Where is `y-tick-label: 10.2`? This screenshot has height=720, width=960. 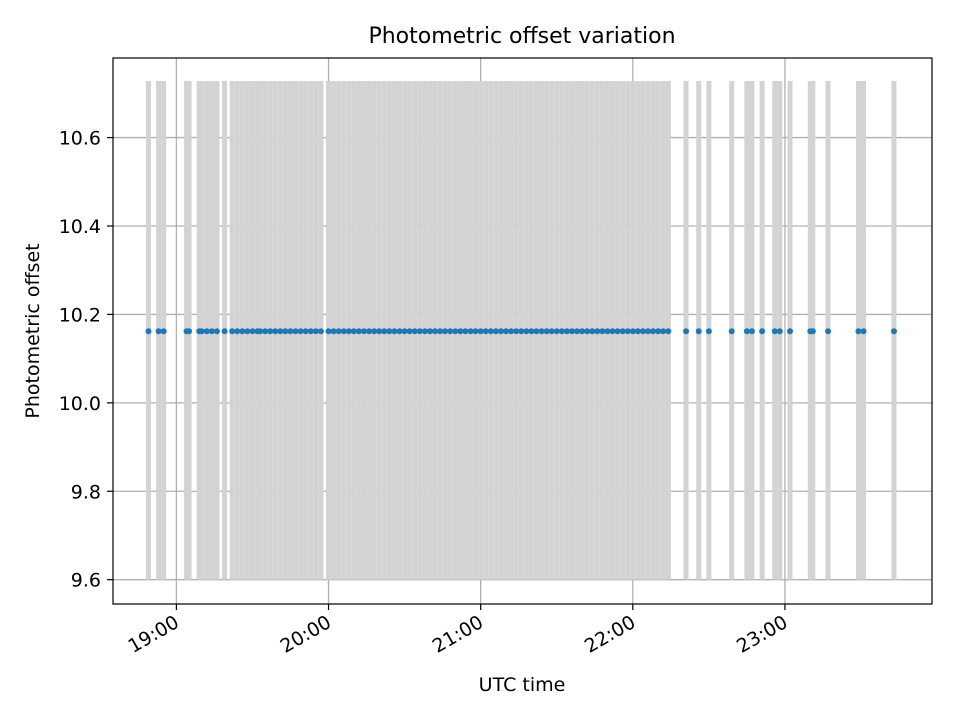
y-tick-label: 10.2 is located at coordinates (80, 315).